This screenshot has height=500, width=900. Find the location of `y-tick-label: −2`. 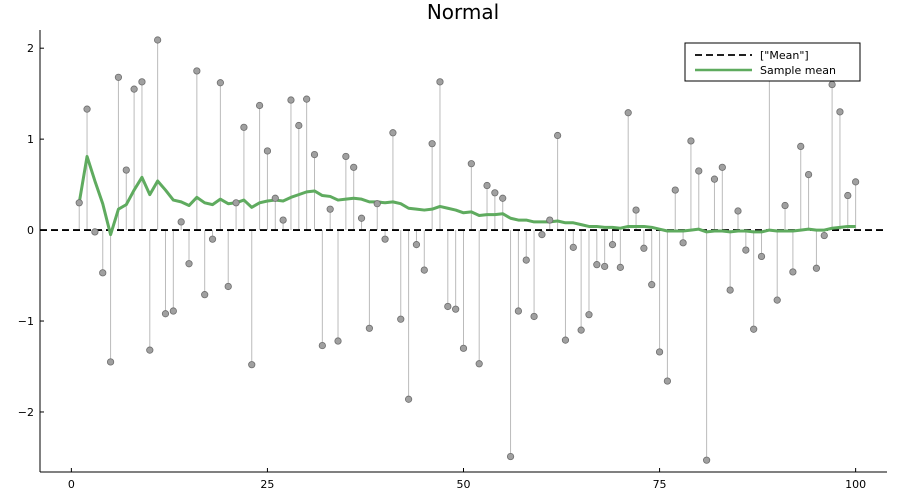

y-tick-label: −2 is located at coordinates (26, 412).